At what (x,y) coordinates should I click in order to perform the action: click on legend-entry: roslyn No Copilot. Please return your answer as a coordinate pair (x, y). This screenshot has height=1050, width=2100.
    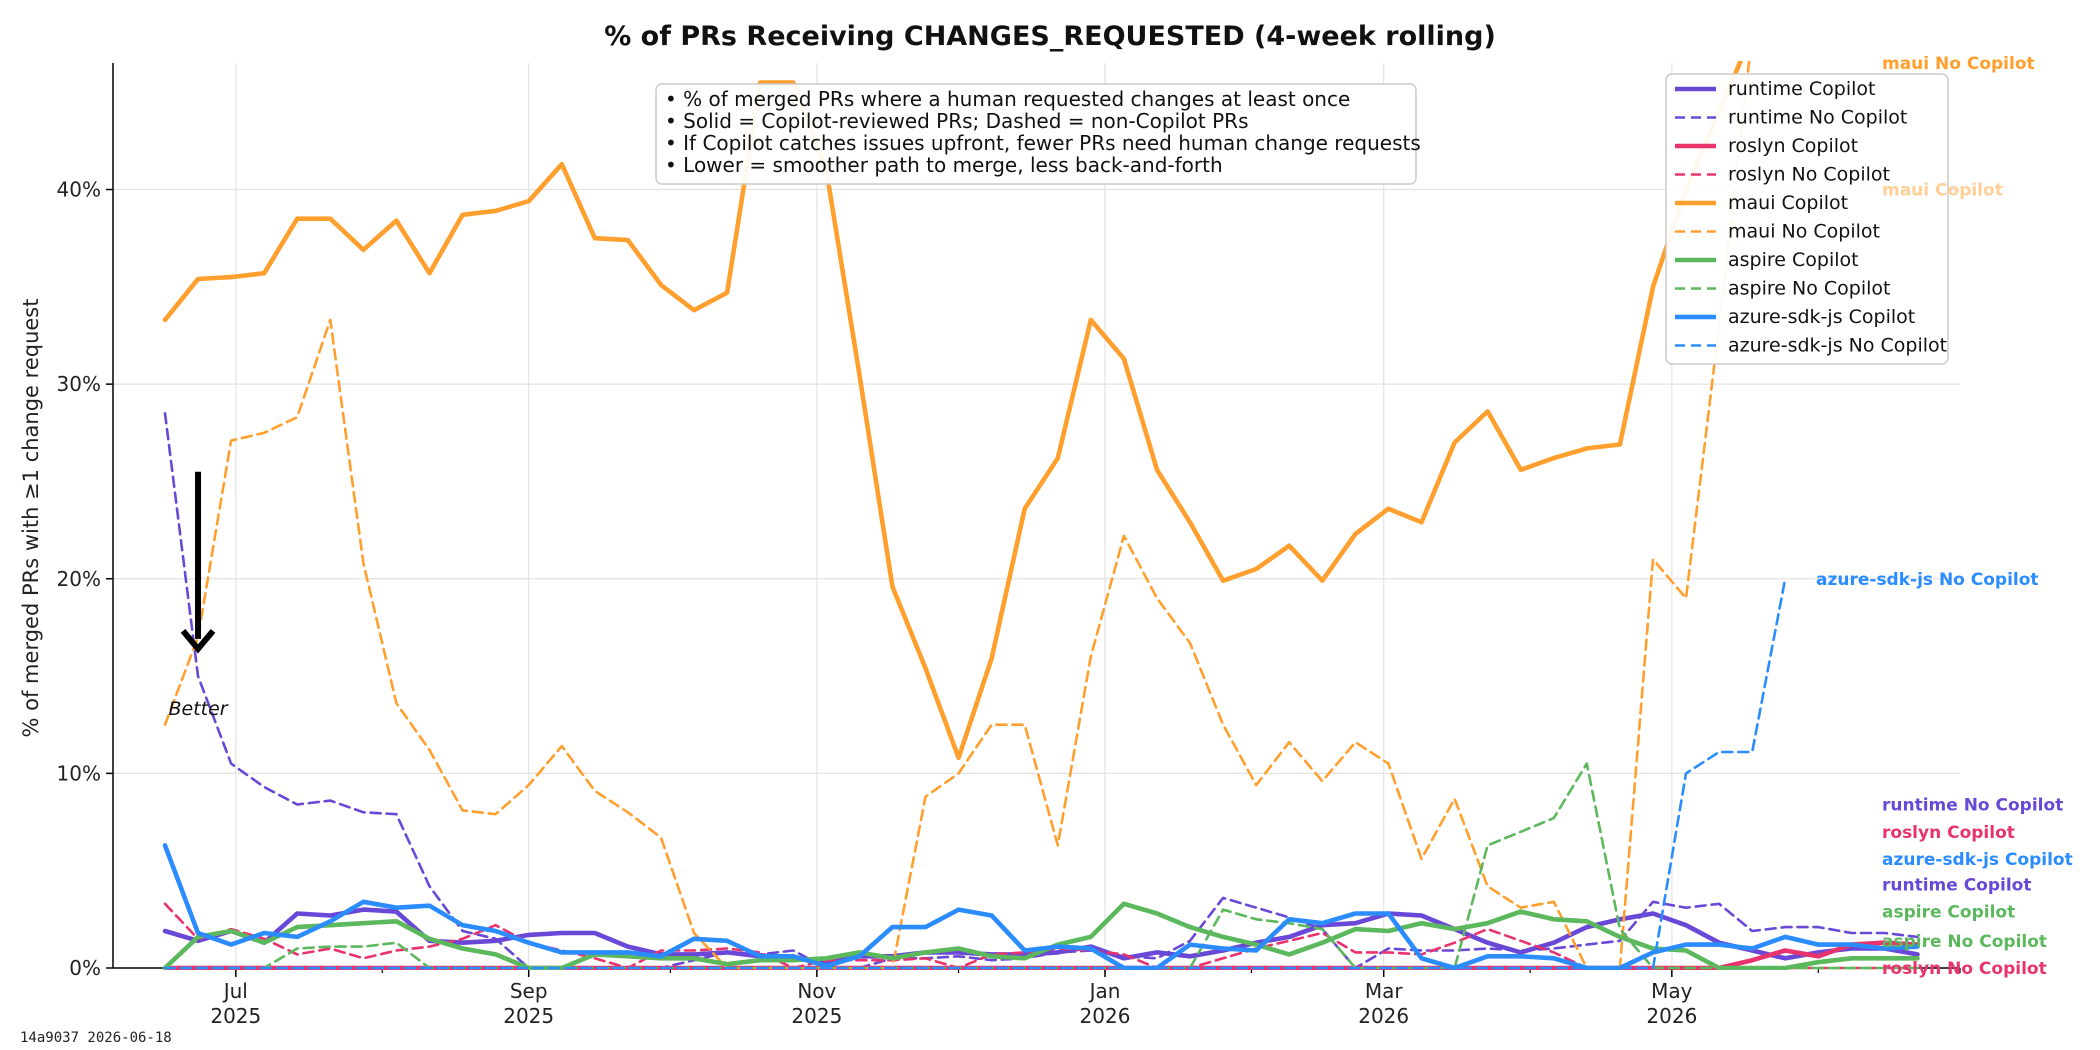
    Looking at the image, I should click on (1809, 175).